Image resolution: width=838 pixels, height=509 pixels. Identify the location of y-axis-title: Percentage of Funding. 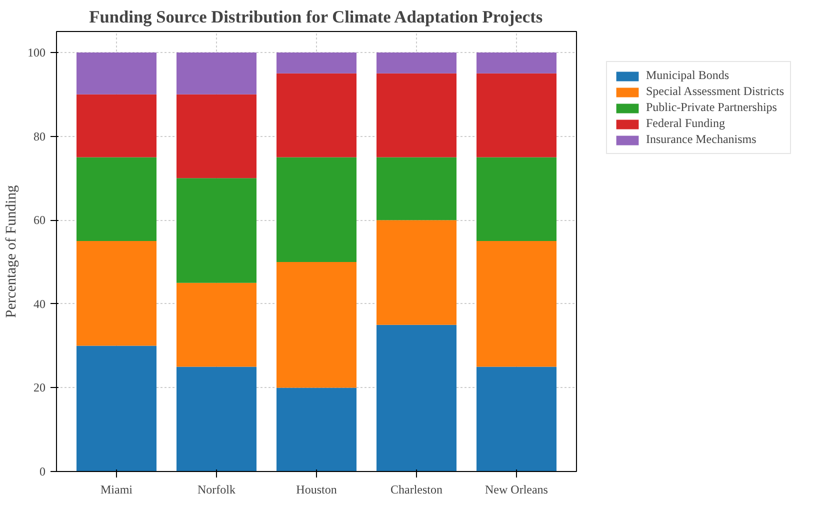
(12, 251).